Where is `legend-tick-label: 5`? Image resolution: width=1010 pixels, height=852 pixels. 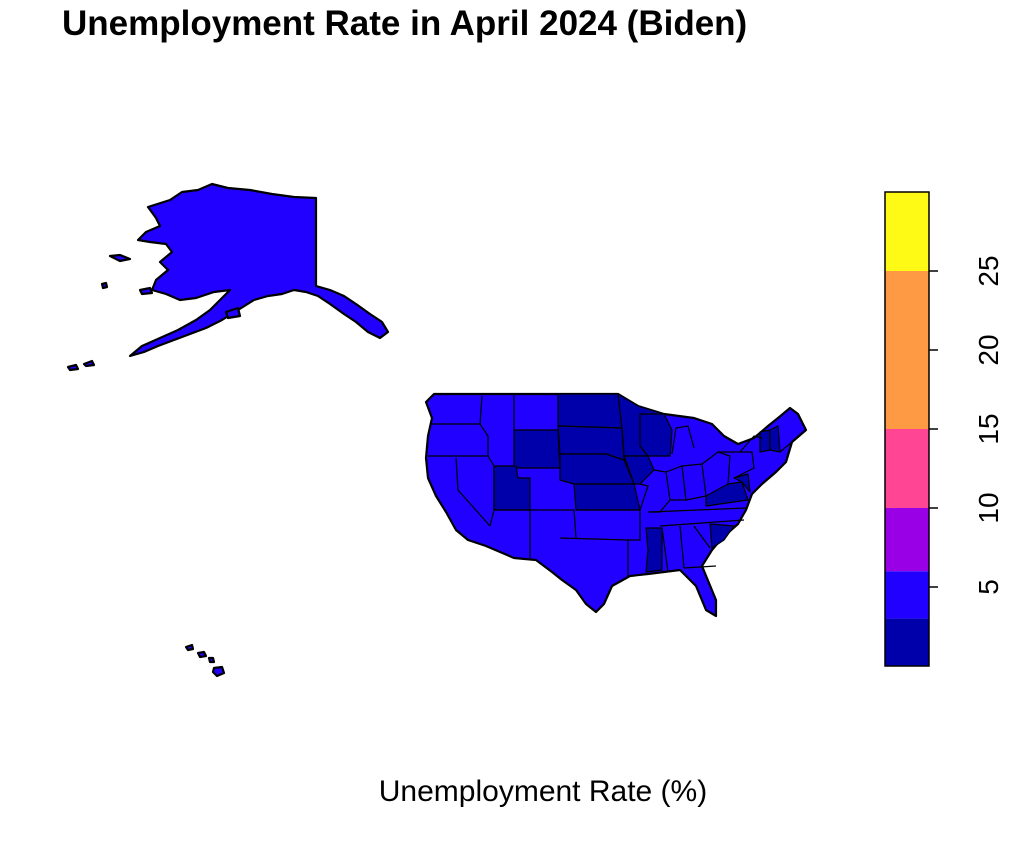
legend-tick-label: 5 is located at coordinates (988, 587).